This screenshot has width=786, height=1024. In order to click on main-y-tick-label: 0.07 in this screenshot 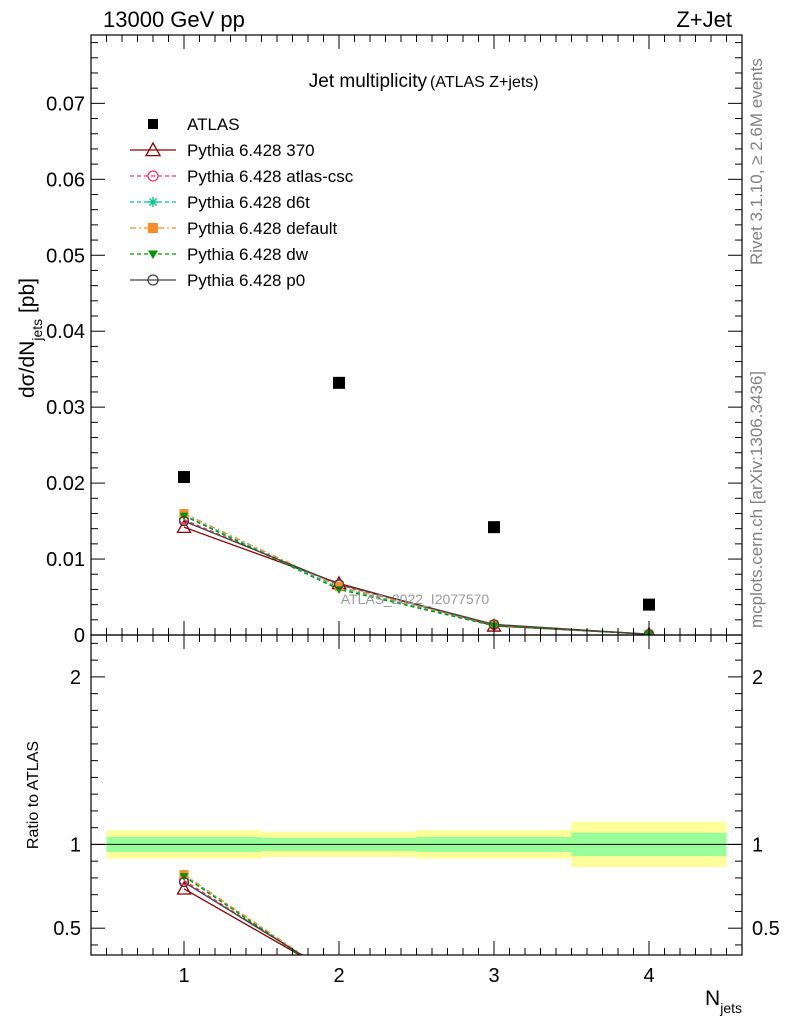, I will do `click(65, 104)`.